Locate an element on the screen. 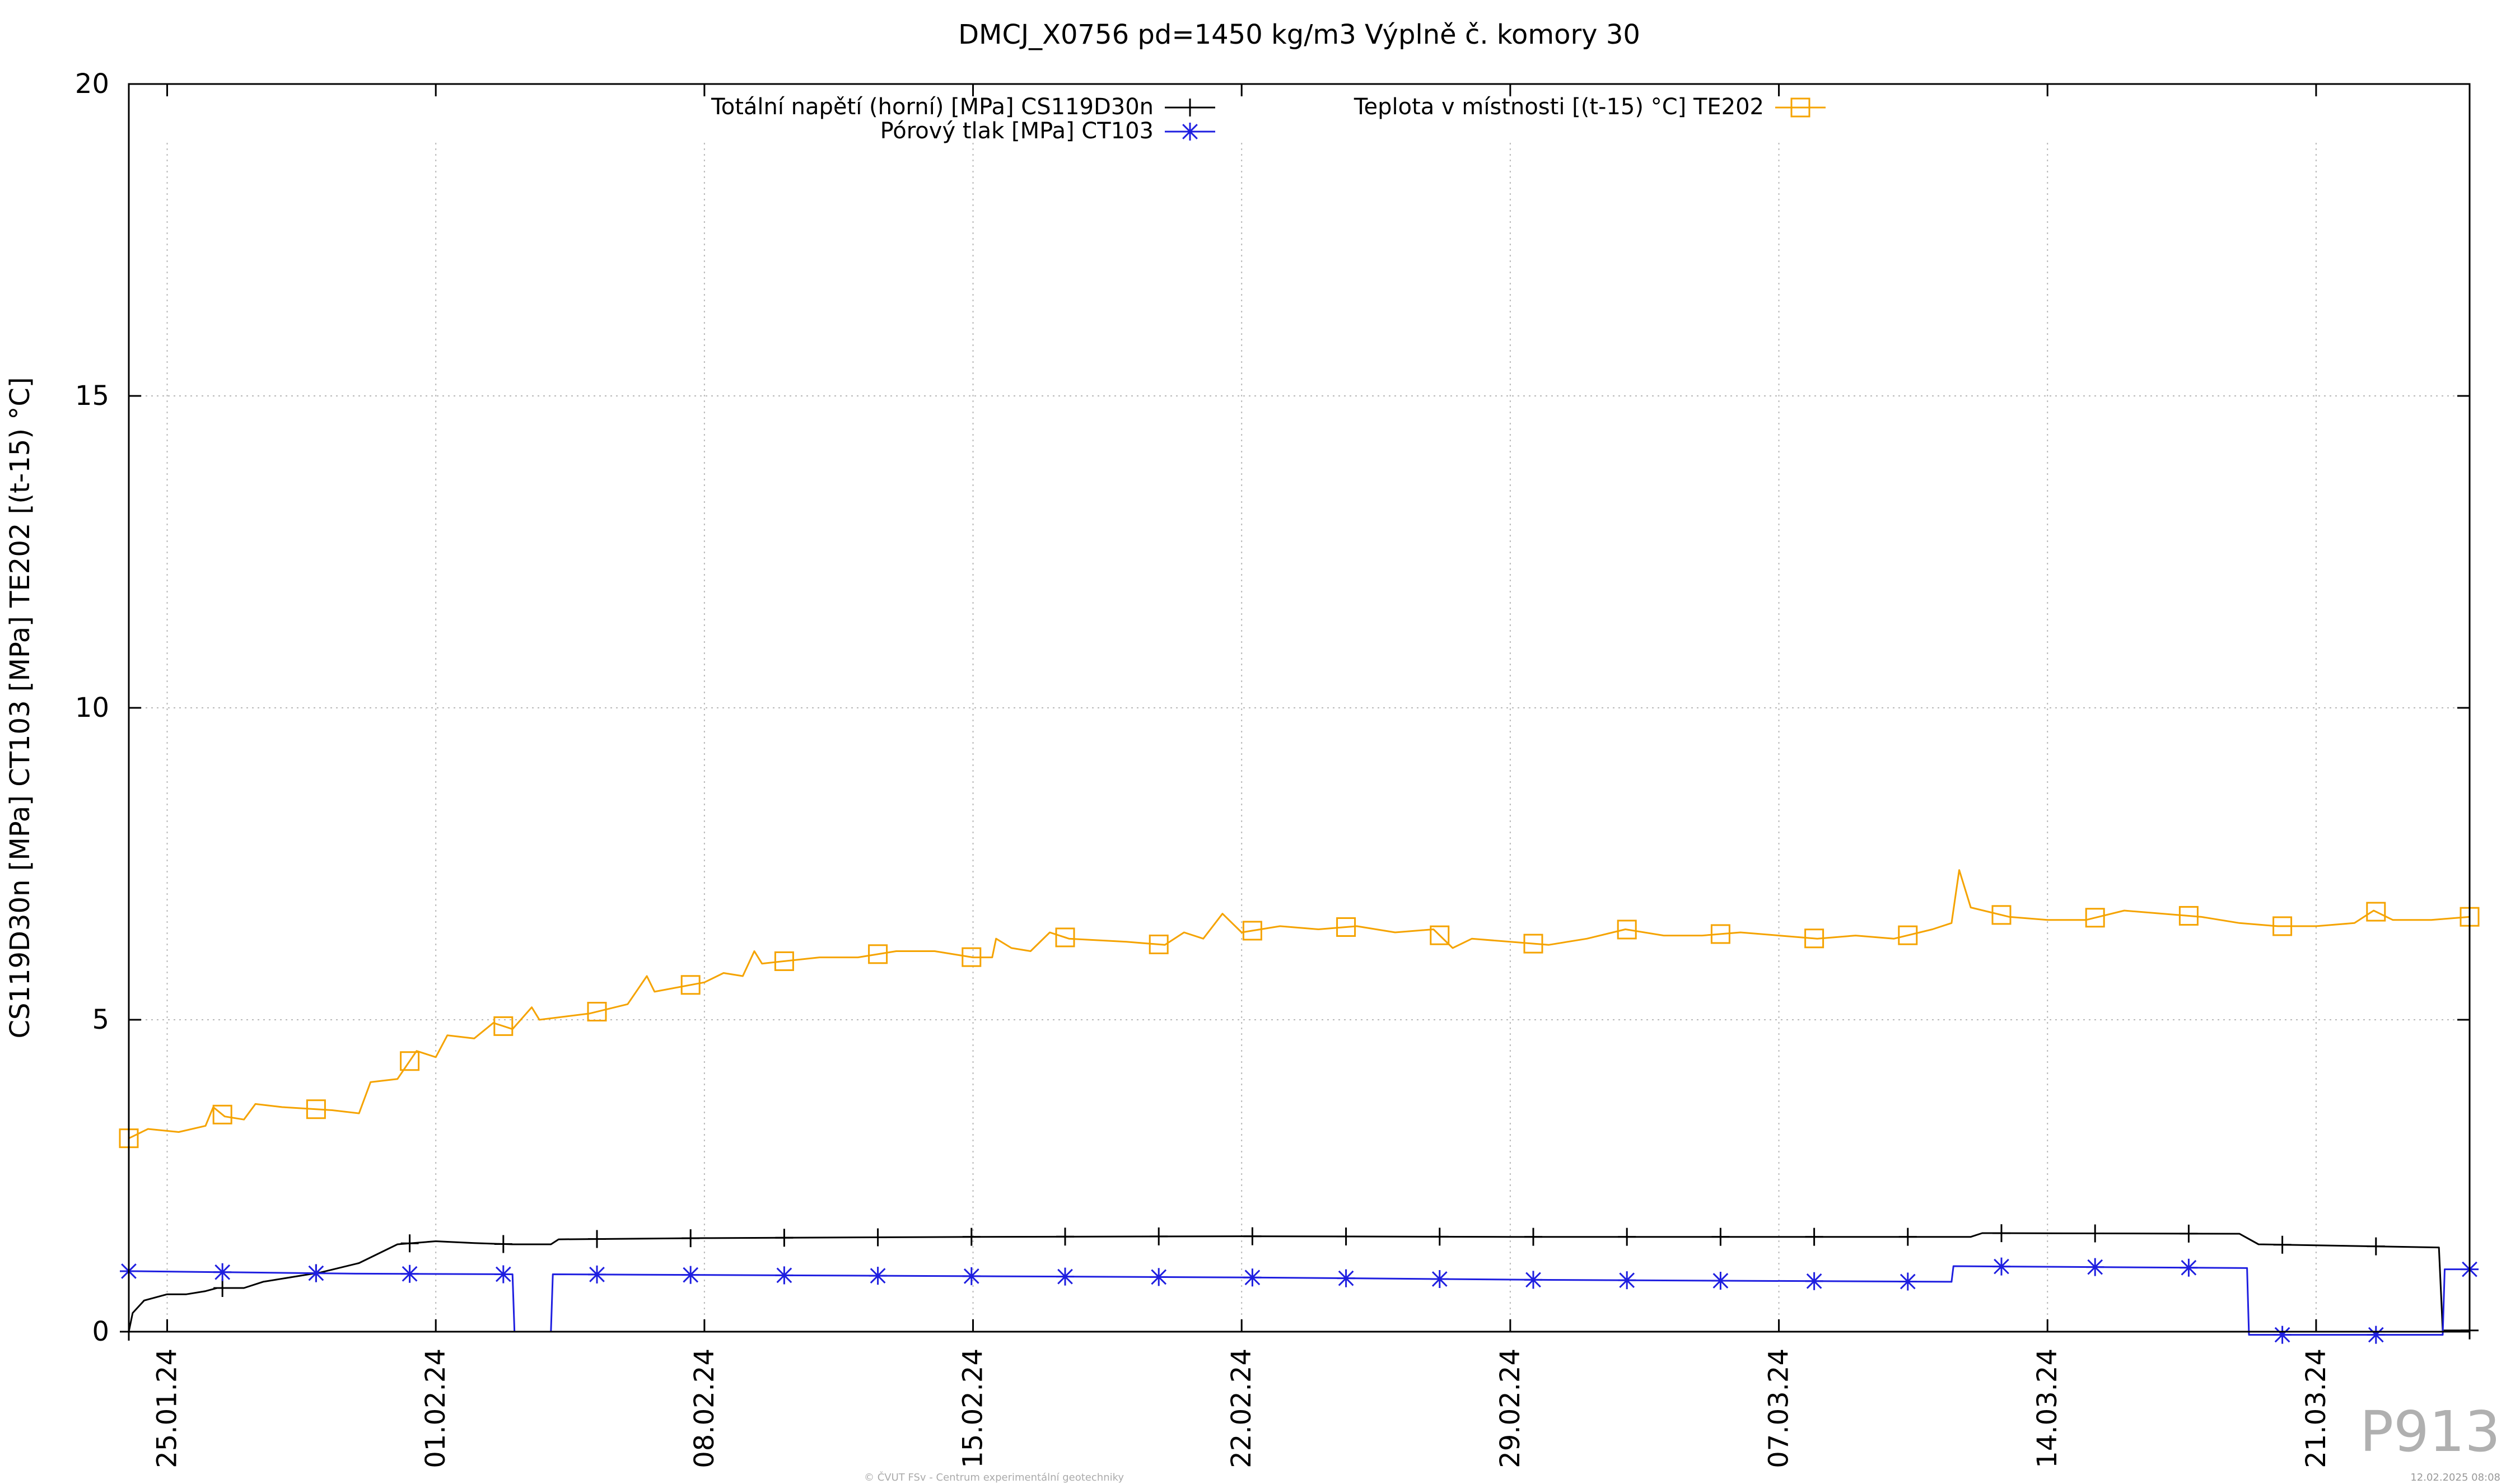 Image resolution: width=2520 pixels, height=1484 pixels. legend-label: Teplota v místnosti [(t-15) °C] TE202 is located at coordinates (1559, 107).